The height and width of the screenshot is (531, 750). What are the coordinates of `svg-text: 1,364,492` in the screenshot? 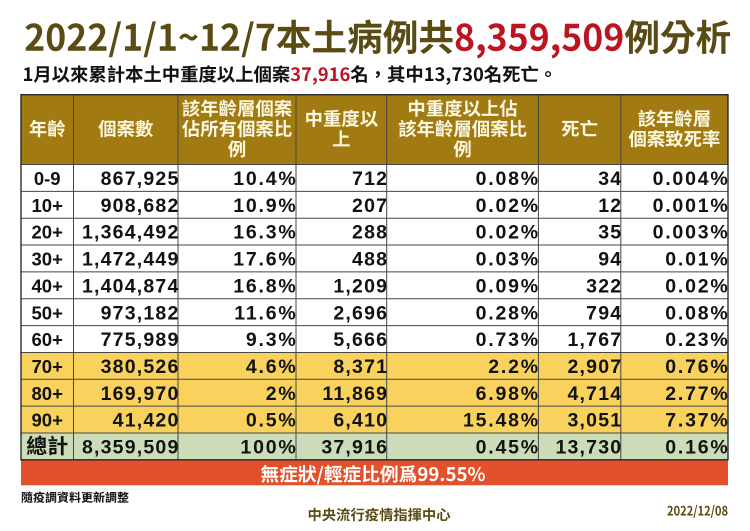 It's located at (131, 233).